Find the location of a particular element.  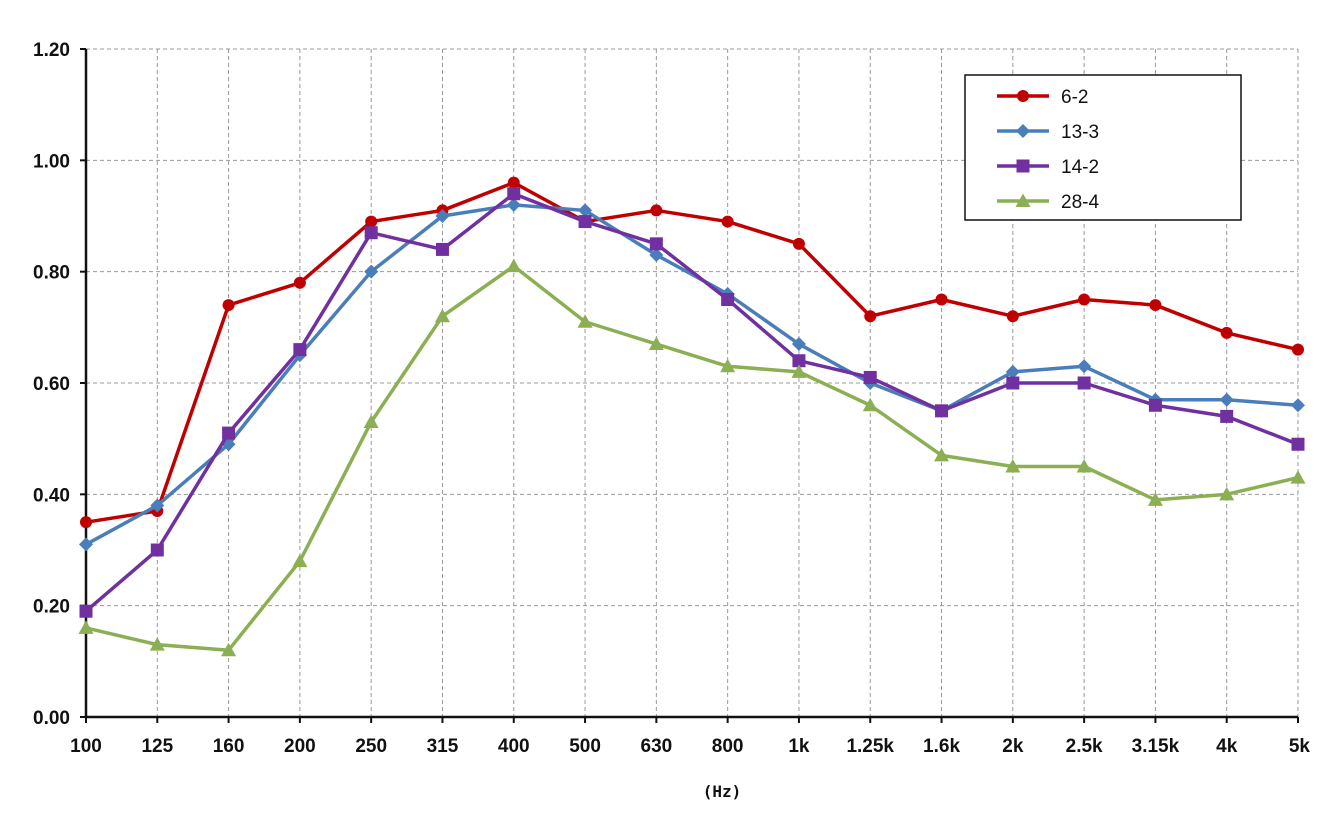

y-tick-label: 0.60 is located at coordinates (51, 384).